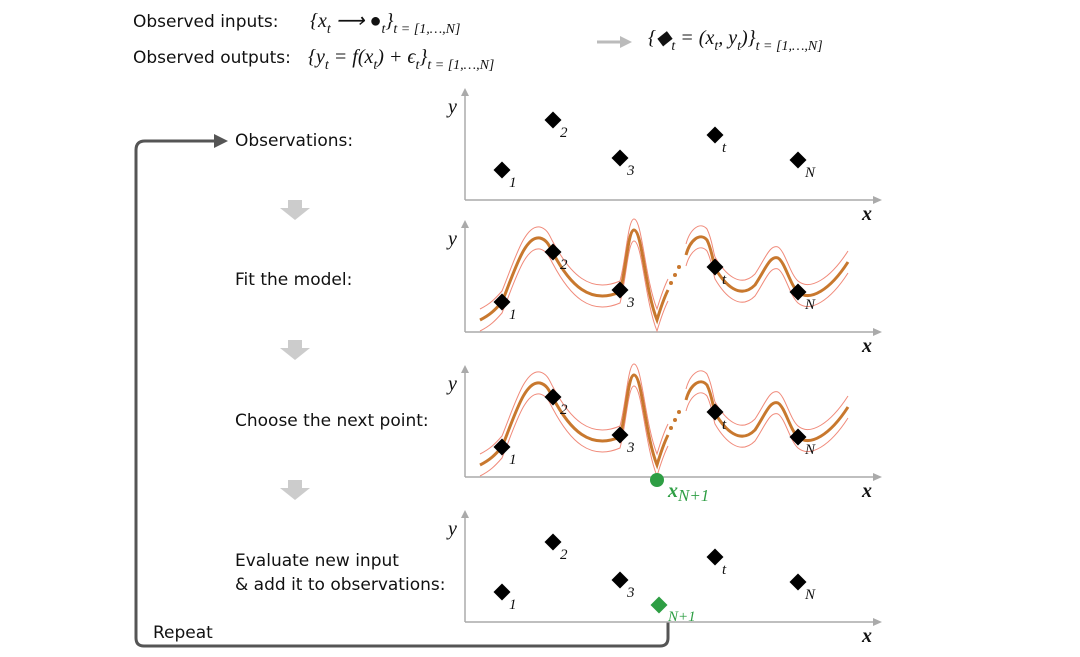 The width and height of the screenshot is (1080, 657). I want to click on formula-part: ) + ϵ, so click(396, 57).